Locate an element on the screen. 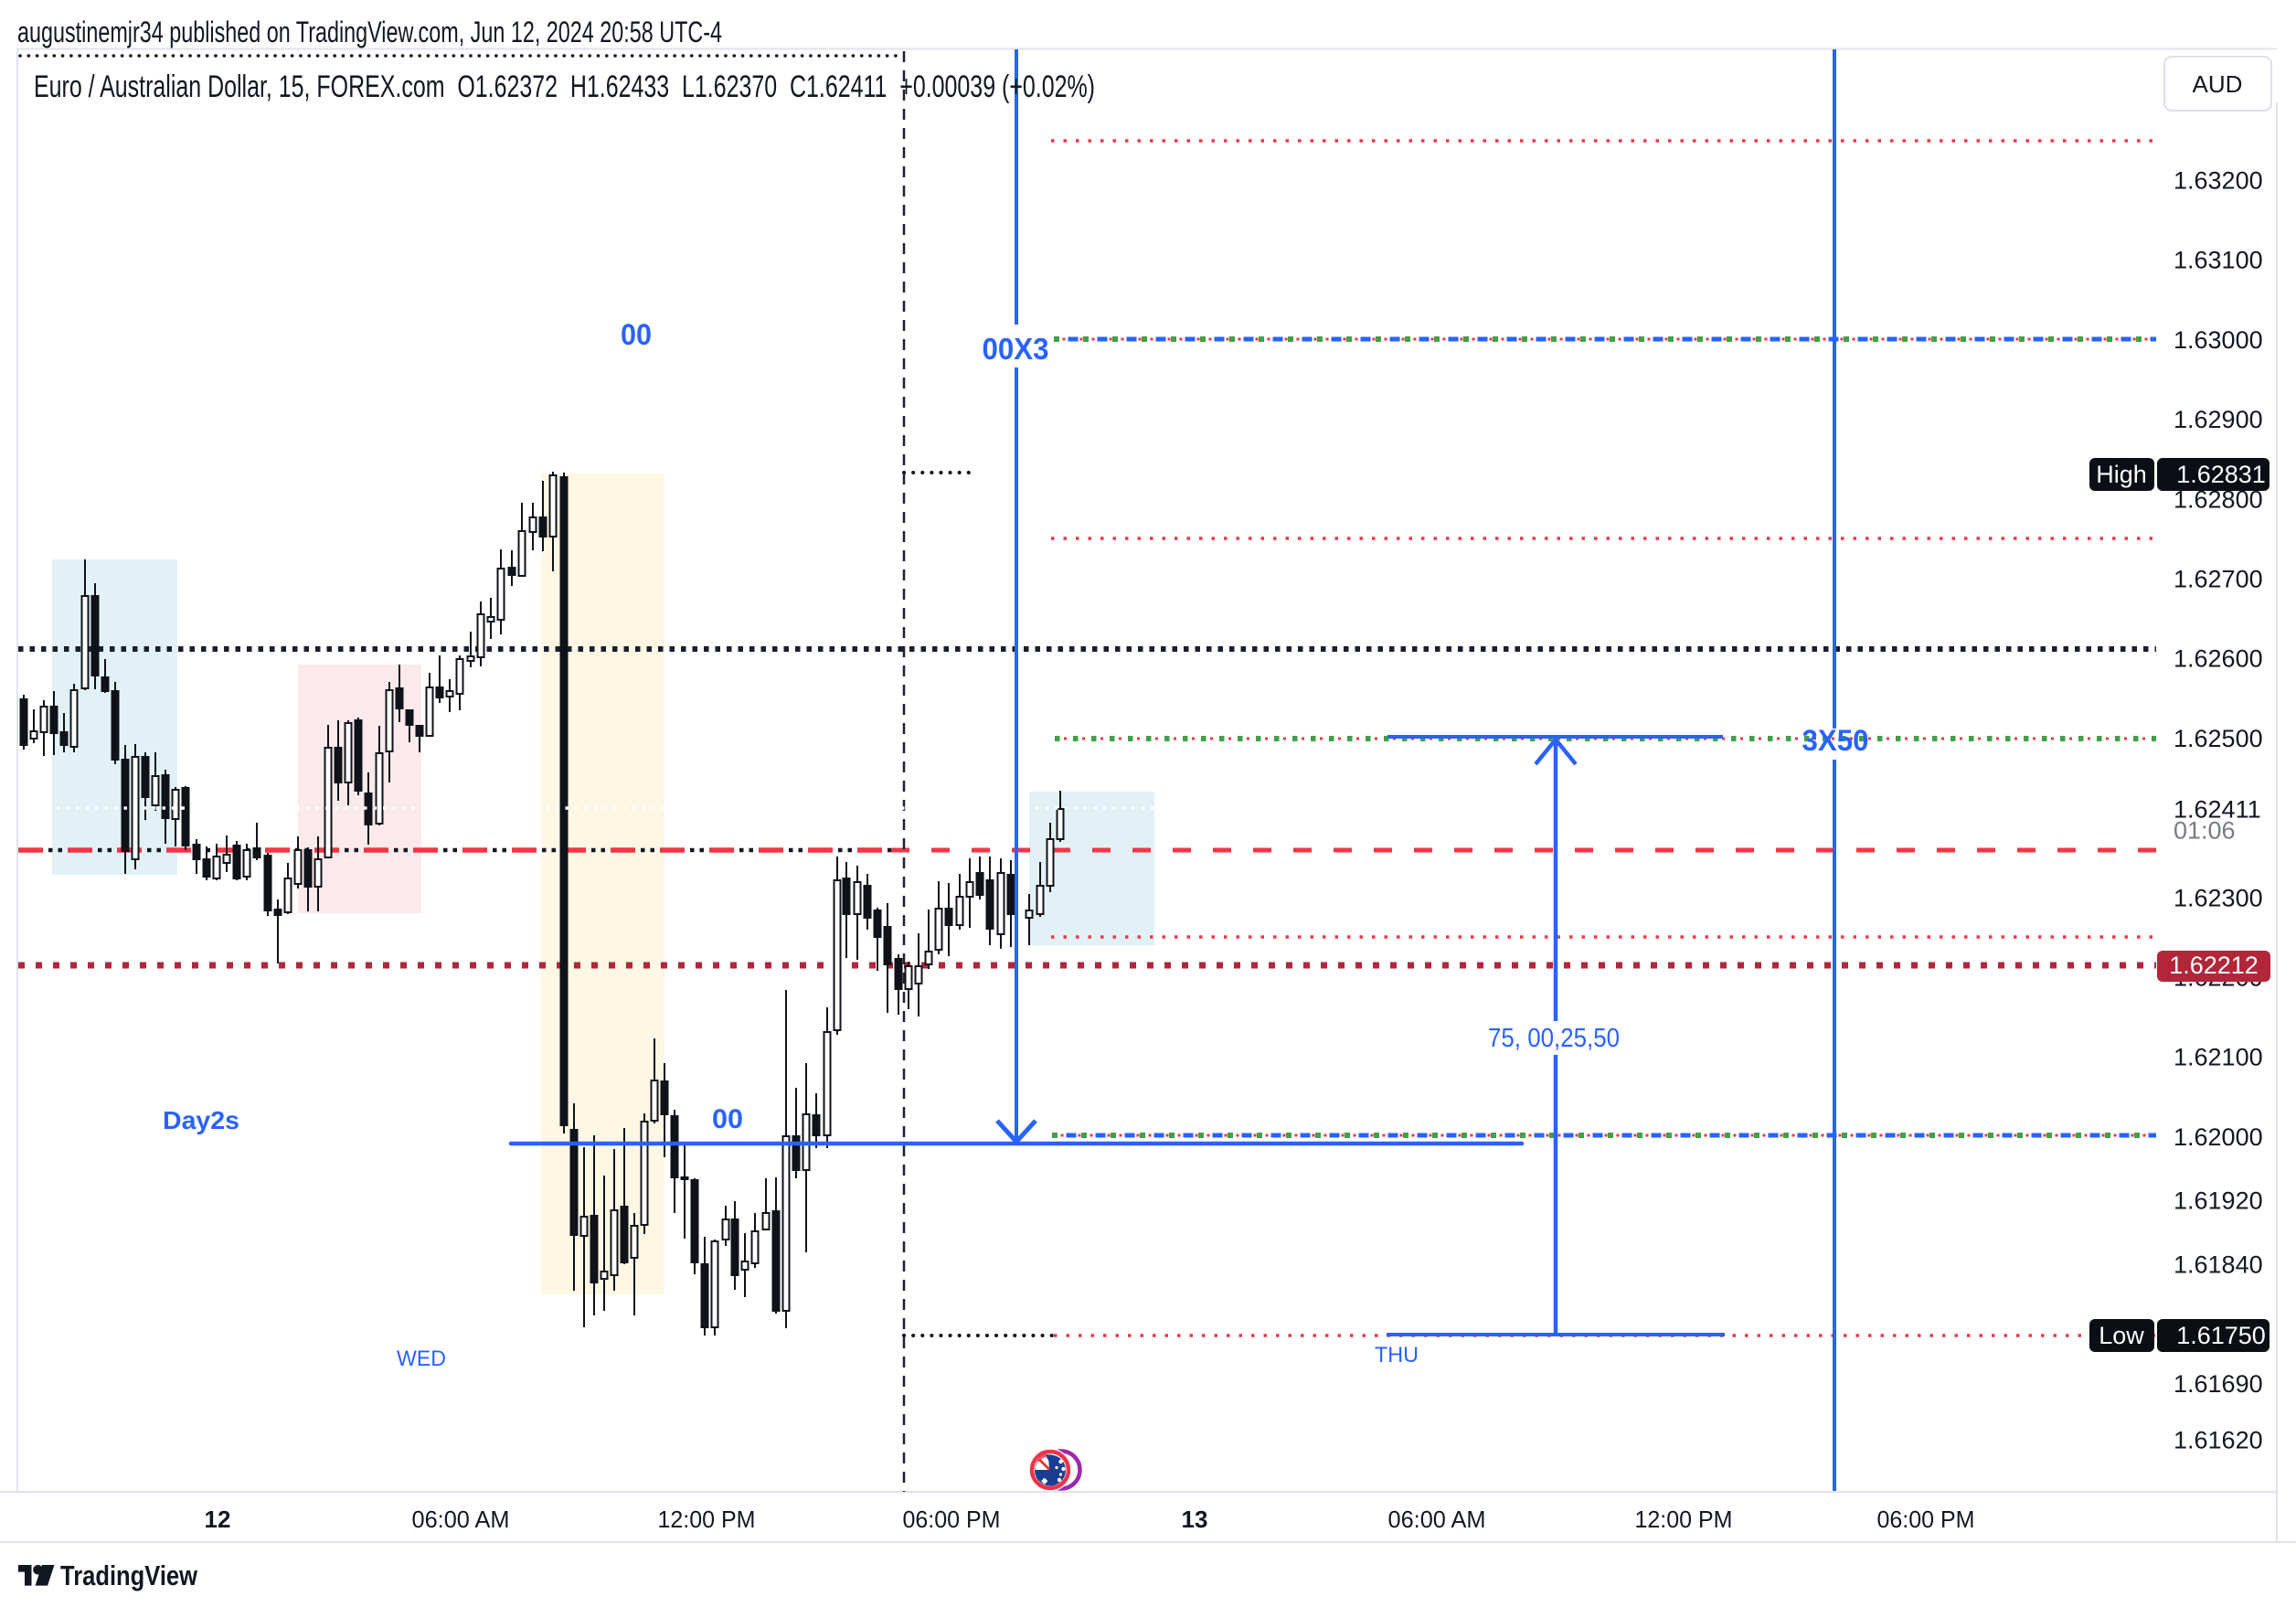 This screenshot has width=2296, height=1607. svg-text: 3X50 is located at coordinates (1835, 740).